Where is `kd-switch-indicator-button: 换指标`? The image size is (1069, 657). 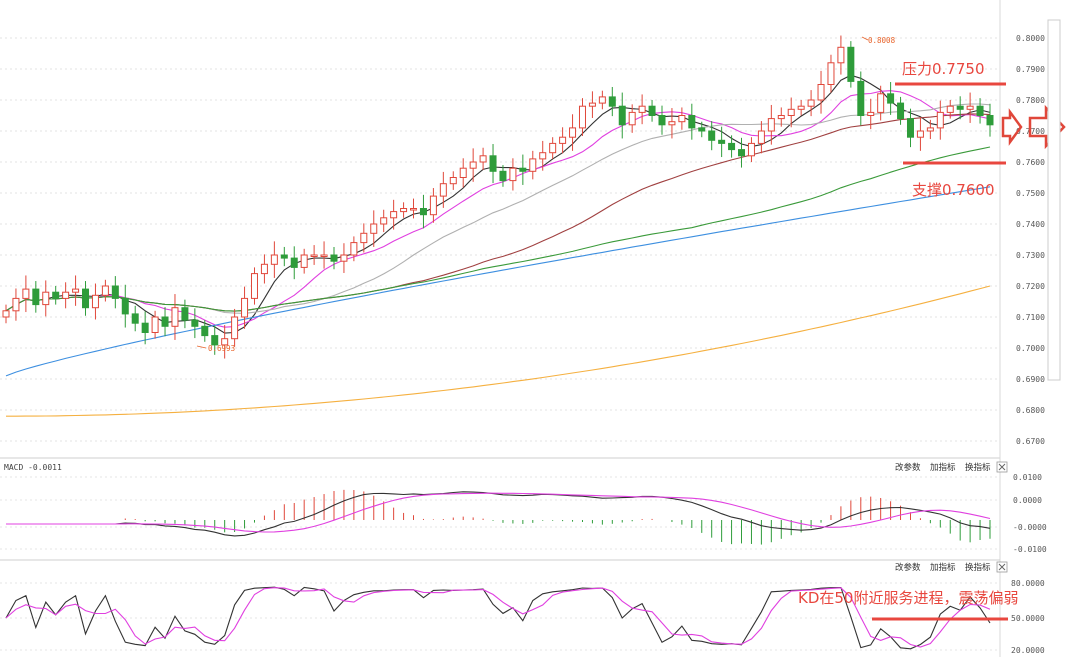
kd-switch-indicator-button: 换指标 is located at coordinates (978, 567).